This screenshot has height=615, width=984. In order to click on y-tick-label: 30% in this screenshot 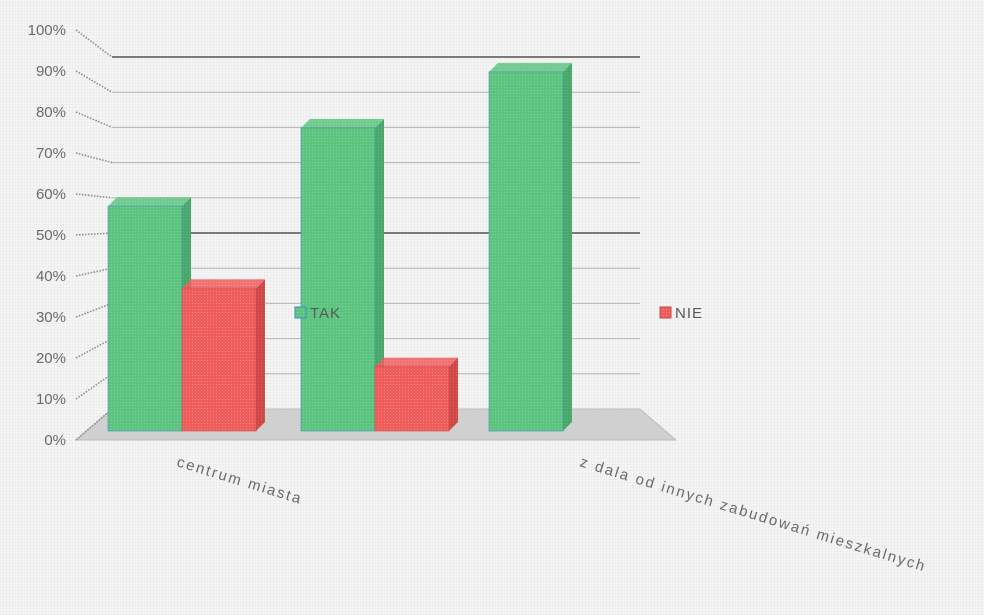, I will do `click(51, 317)`.